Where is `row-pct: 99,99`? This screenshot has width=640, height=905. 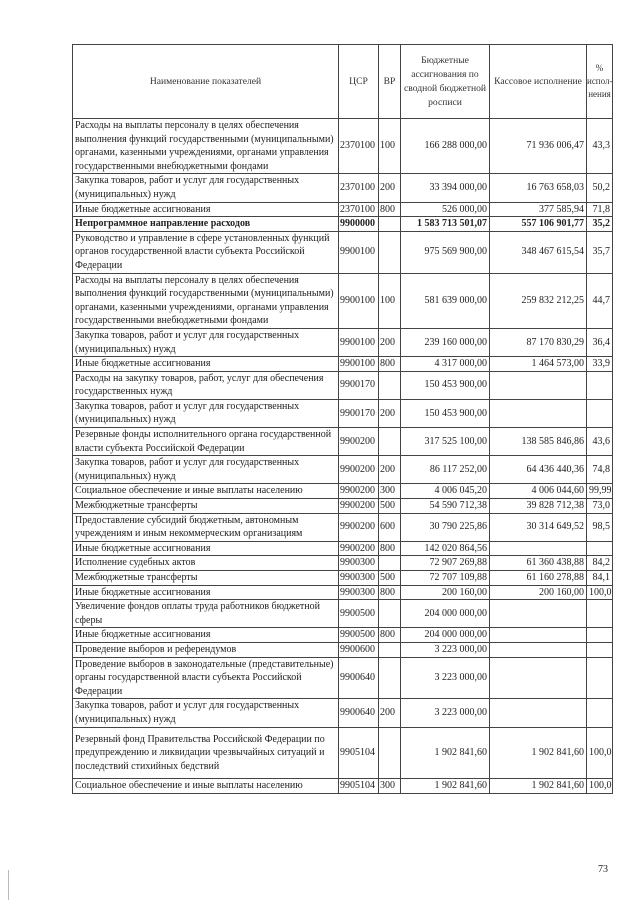
row-pct: 99,99 is located at coordinates (599, 491).